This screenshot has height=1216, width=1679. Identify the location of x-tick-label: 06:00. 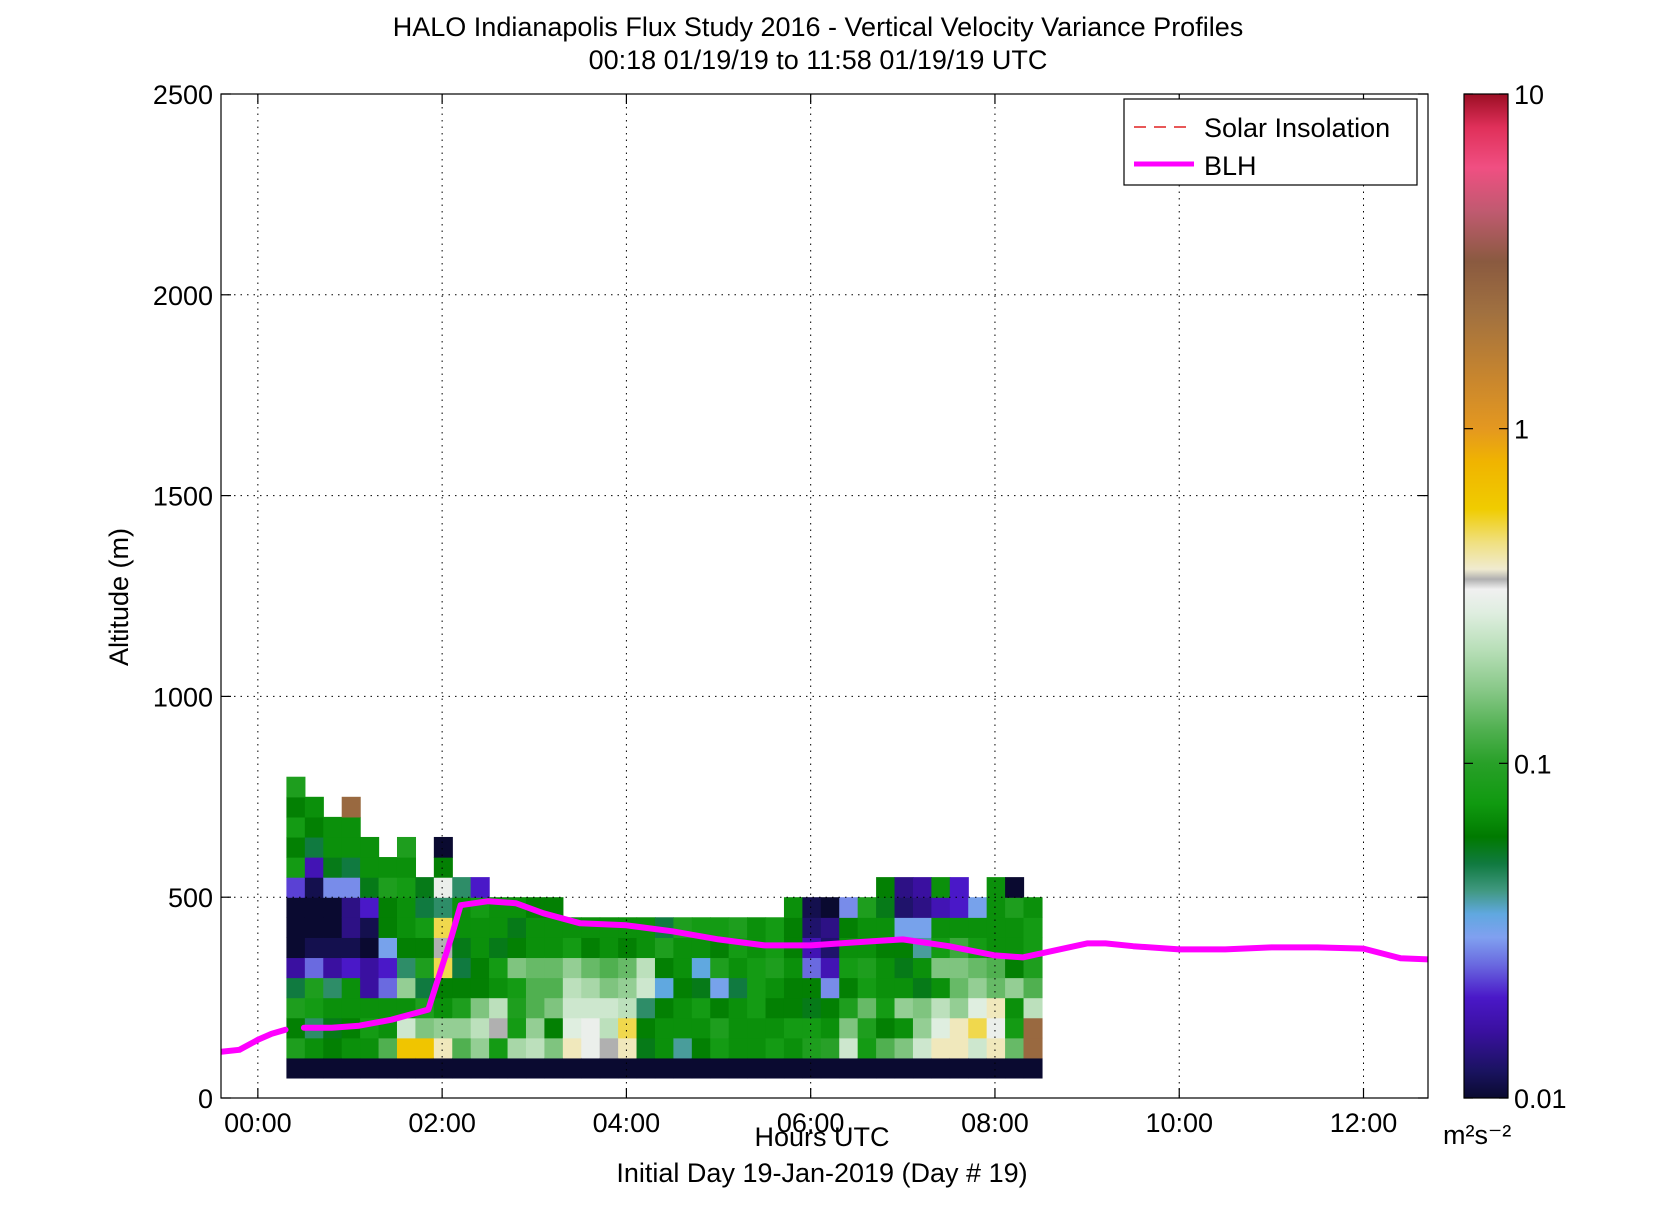
(811, 1123).